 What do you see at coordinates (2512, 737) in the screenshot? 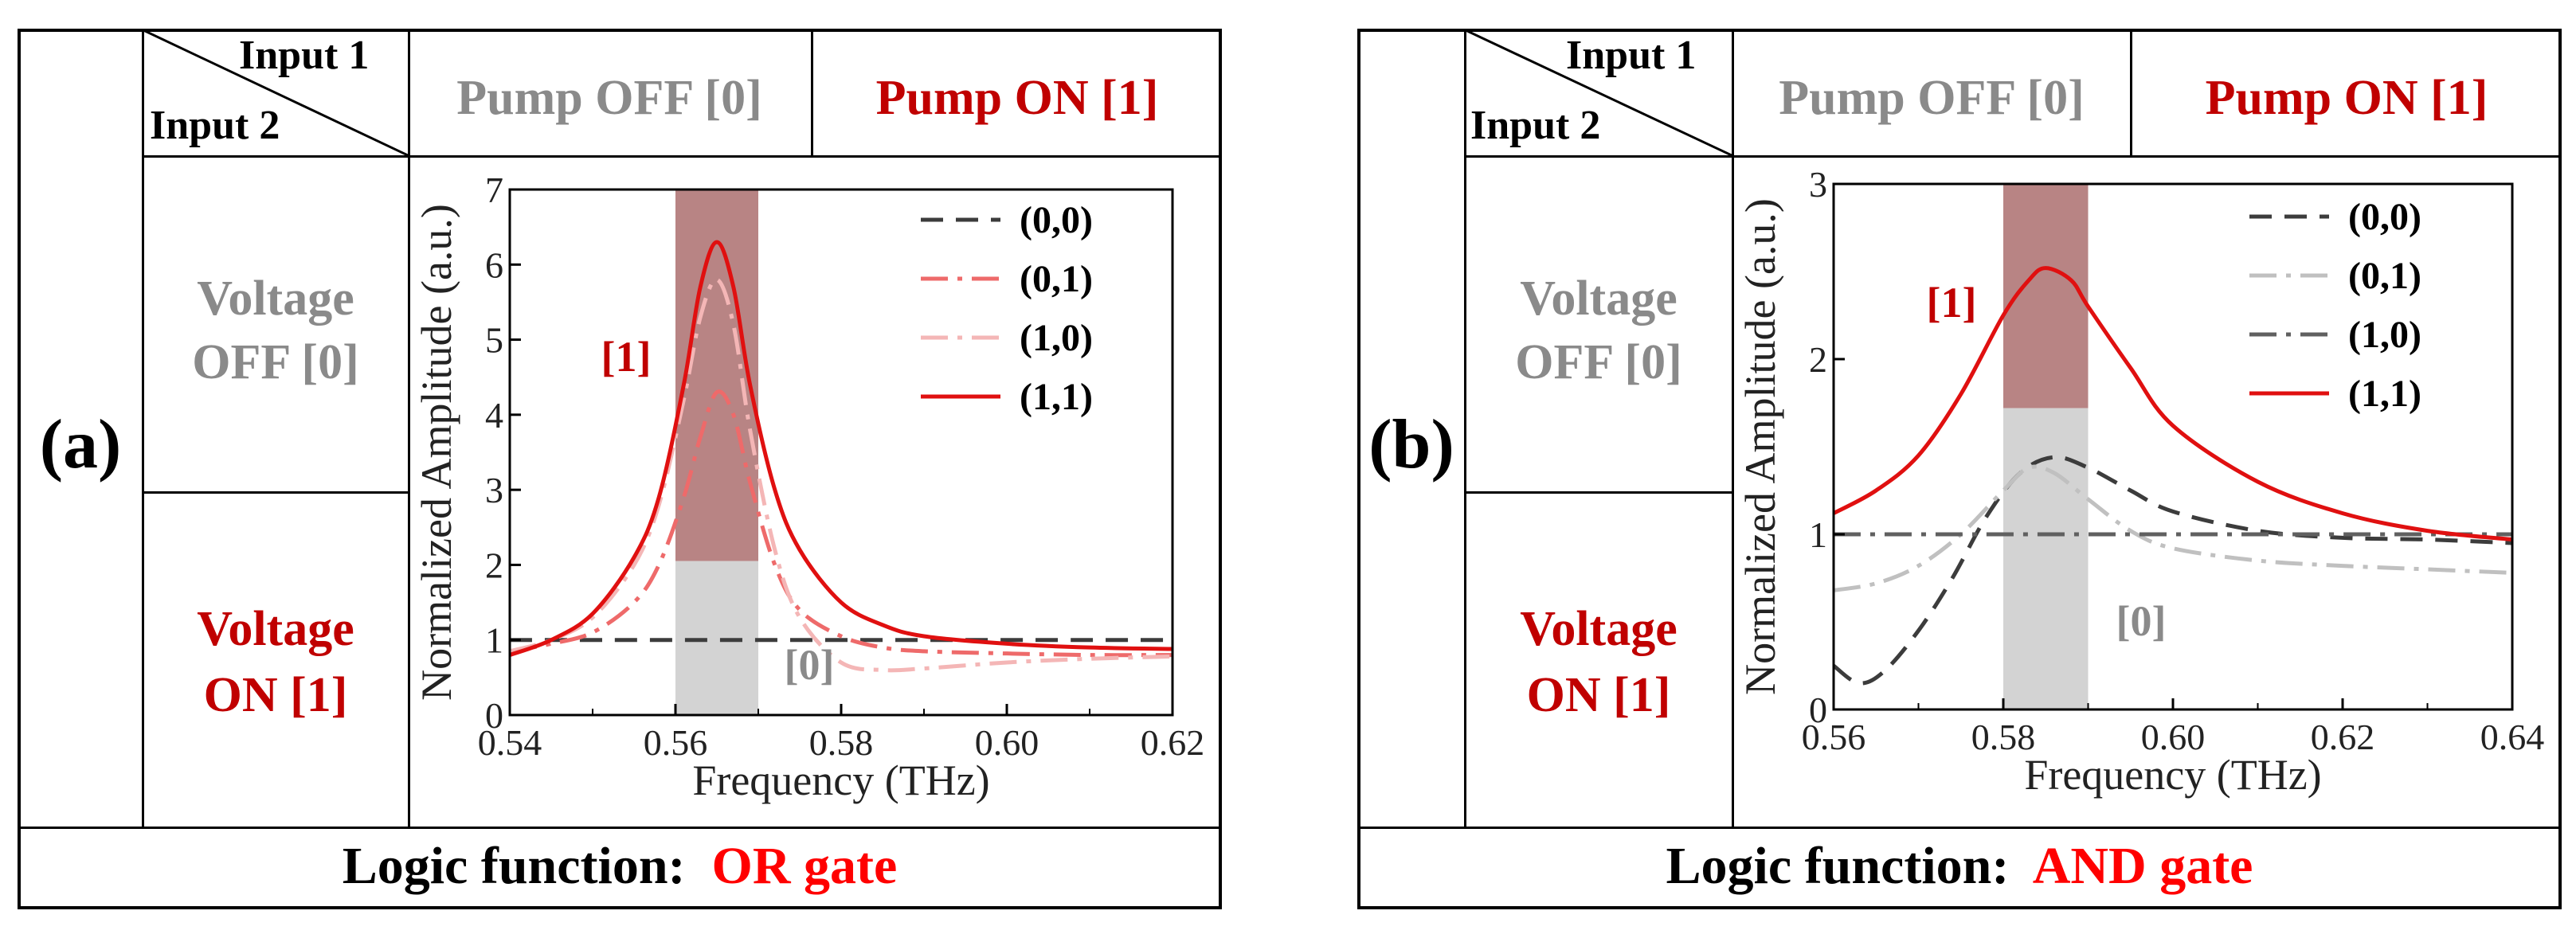
I see `x-tick-label: 0.64` at bounding box center [2512, 737].